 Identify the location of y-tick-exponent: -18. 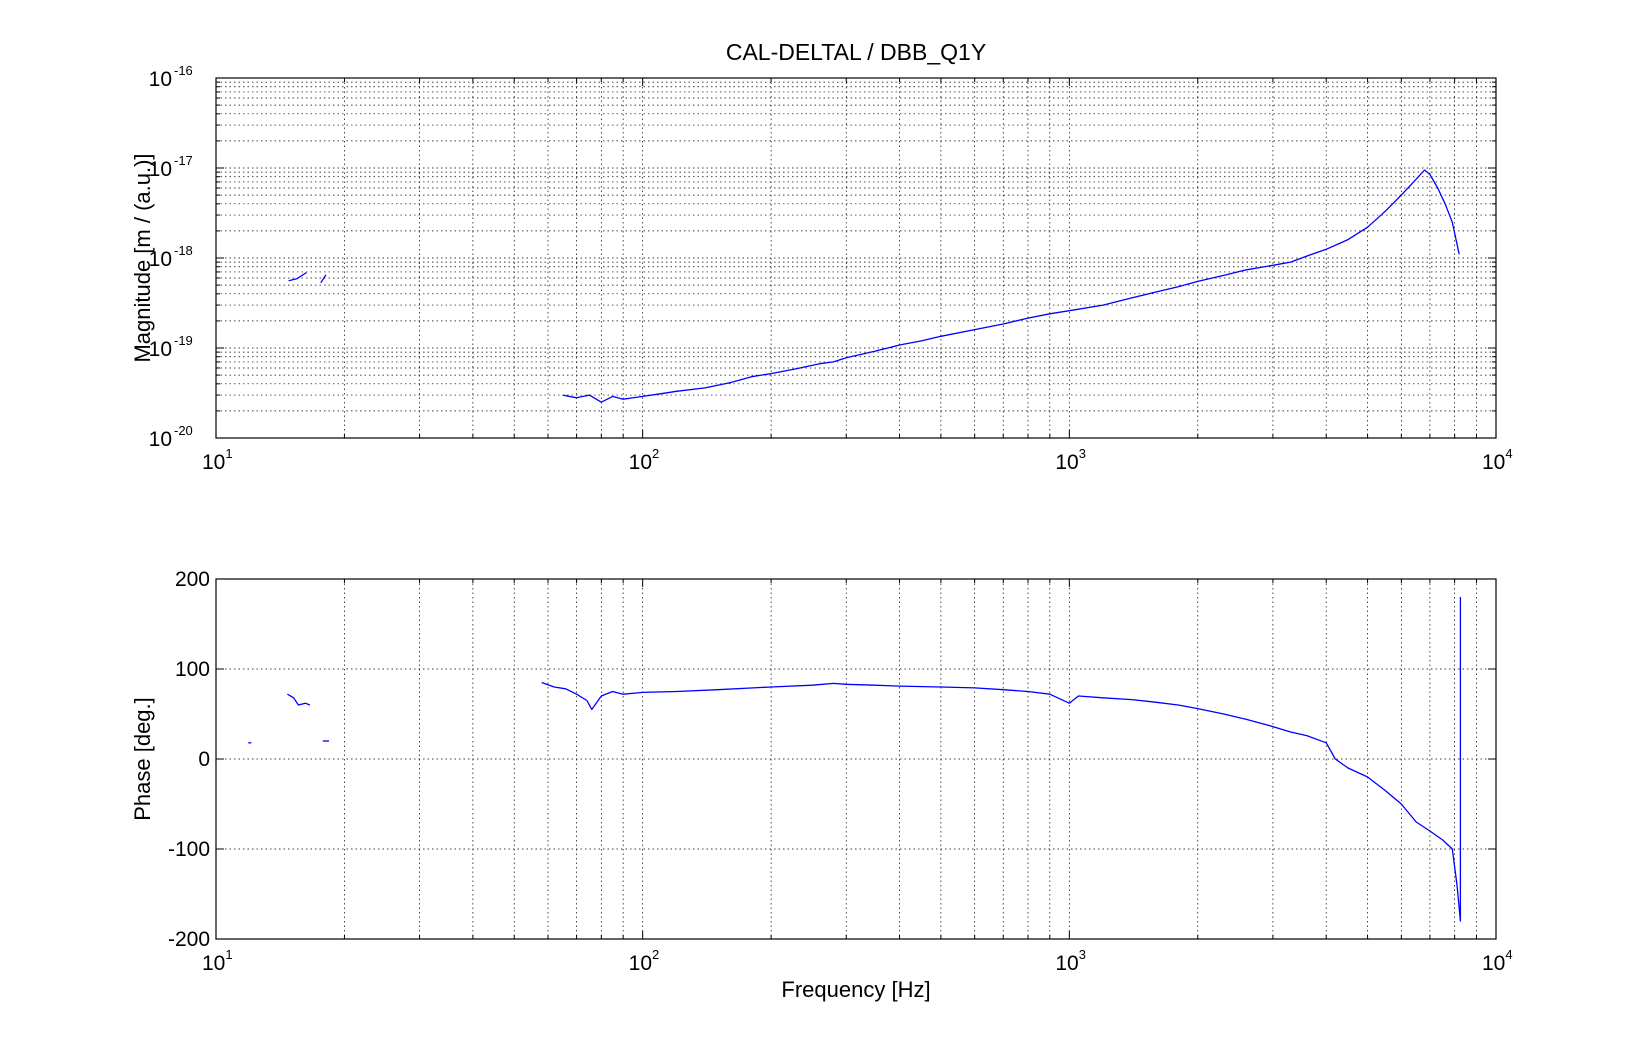
(183, 250).